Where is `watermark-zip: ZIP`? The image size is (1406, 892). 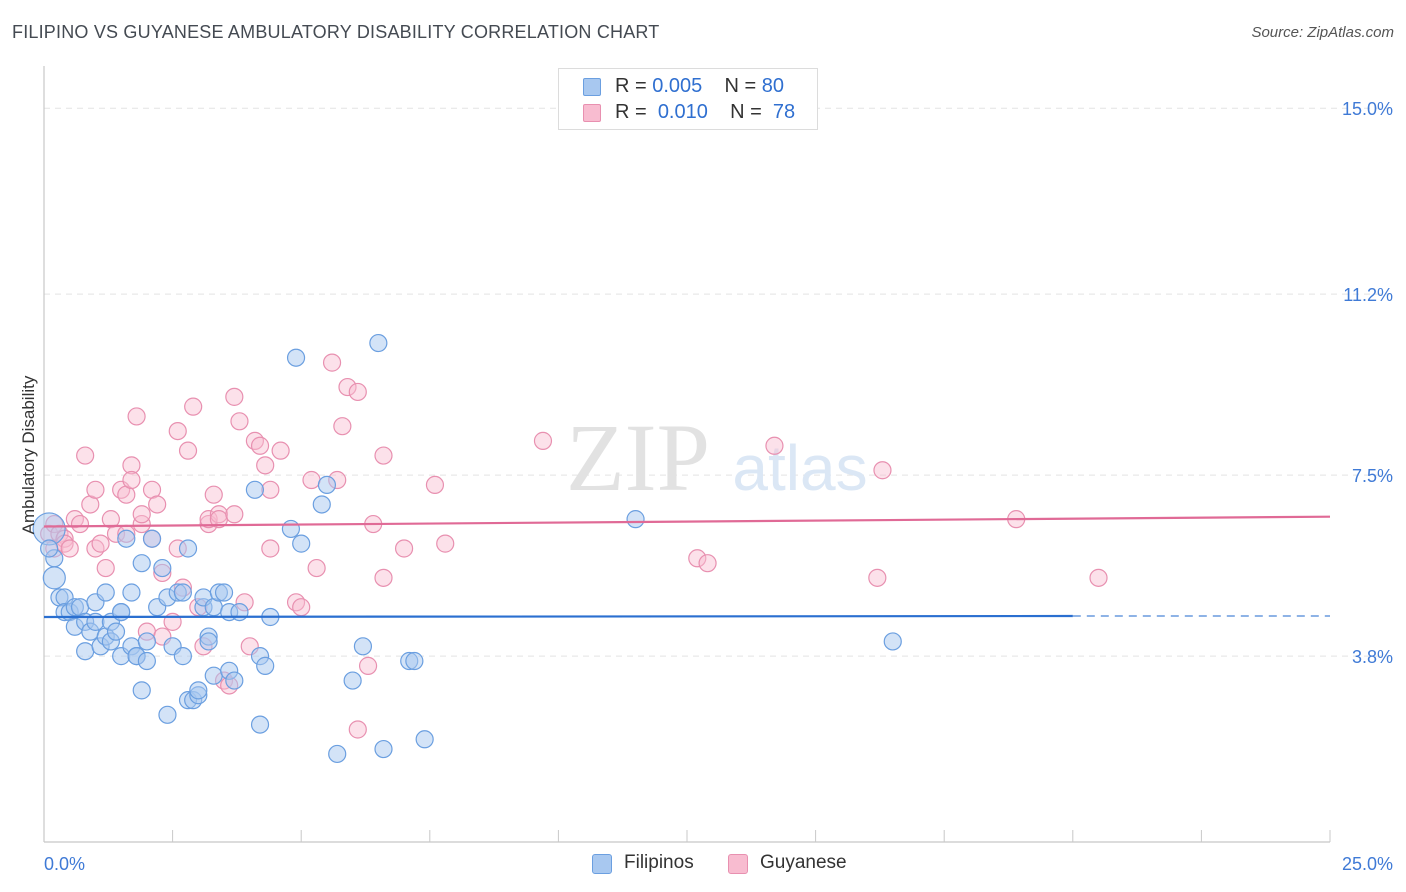
watermark-zip: ZIP is located at coordinates (638, 457).